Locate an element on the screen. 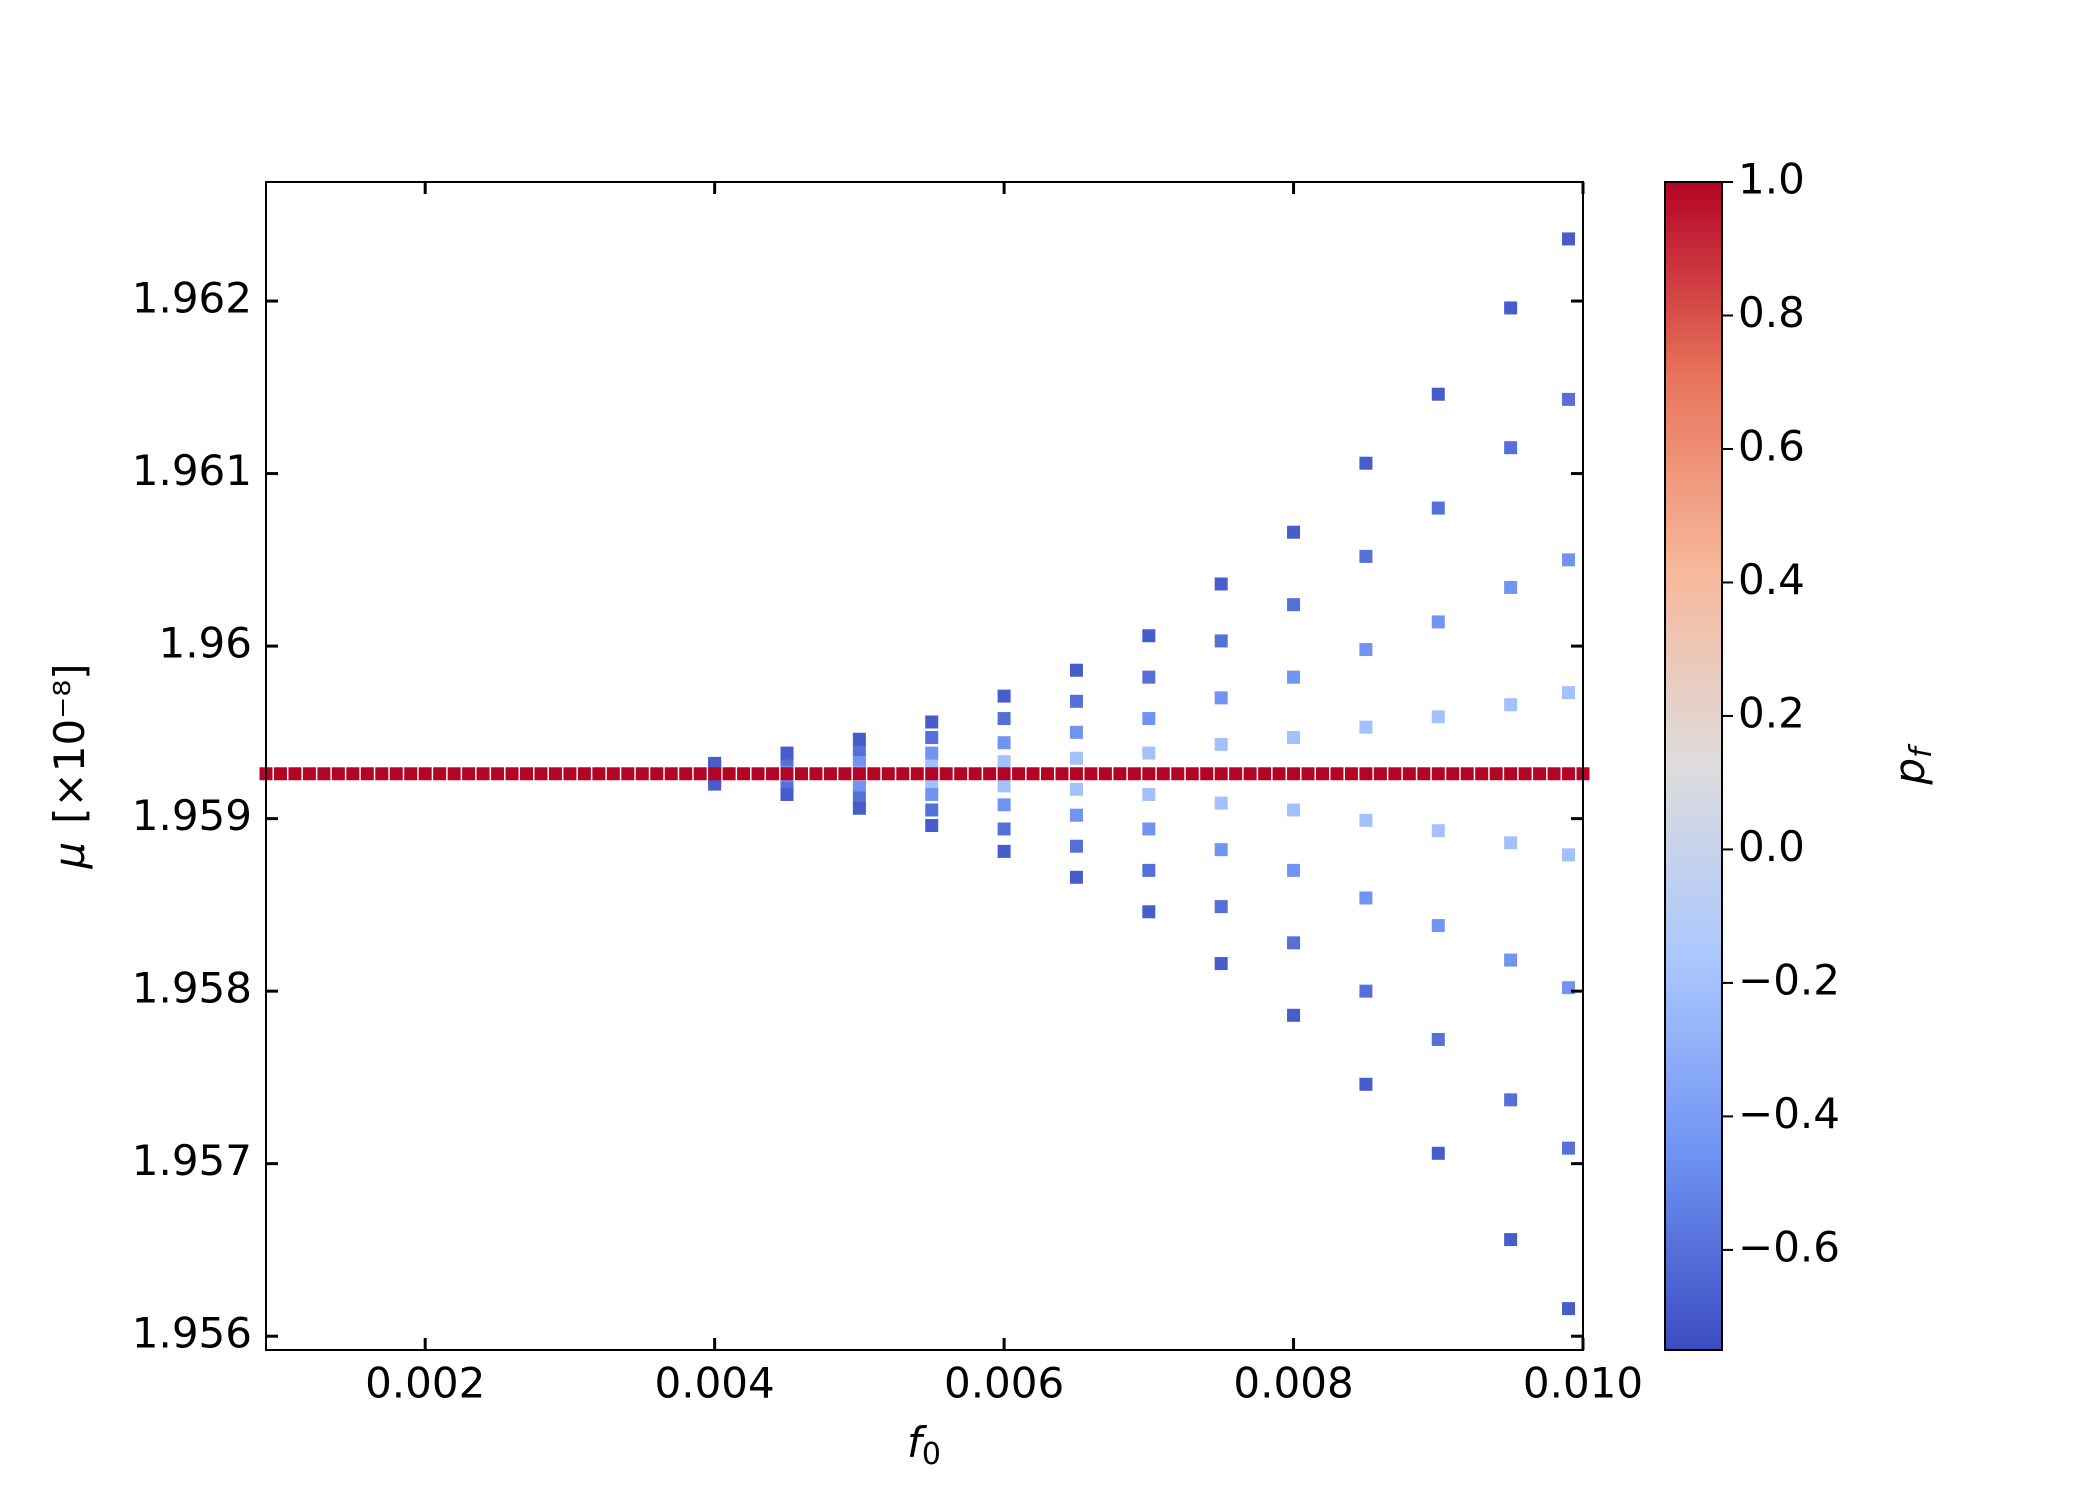 Image resolution: width=2100 pixels, height=1500 pixels. y-tick-label: 1.957 is located at coordinates (192, 1160).